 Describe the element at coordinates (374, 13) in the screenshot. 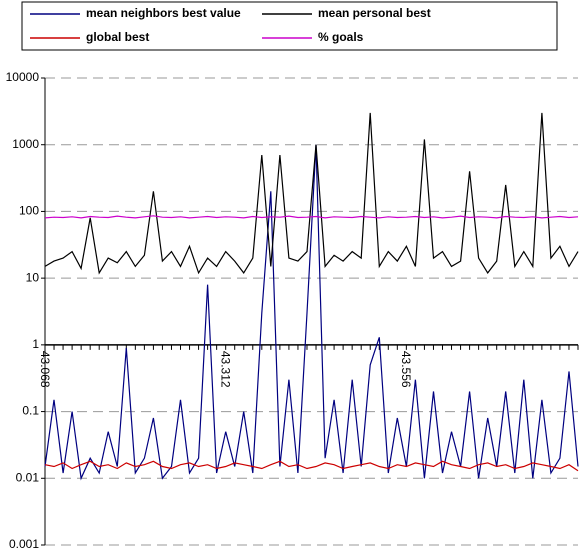

I see `legend-label: mean personal best` at that location.